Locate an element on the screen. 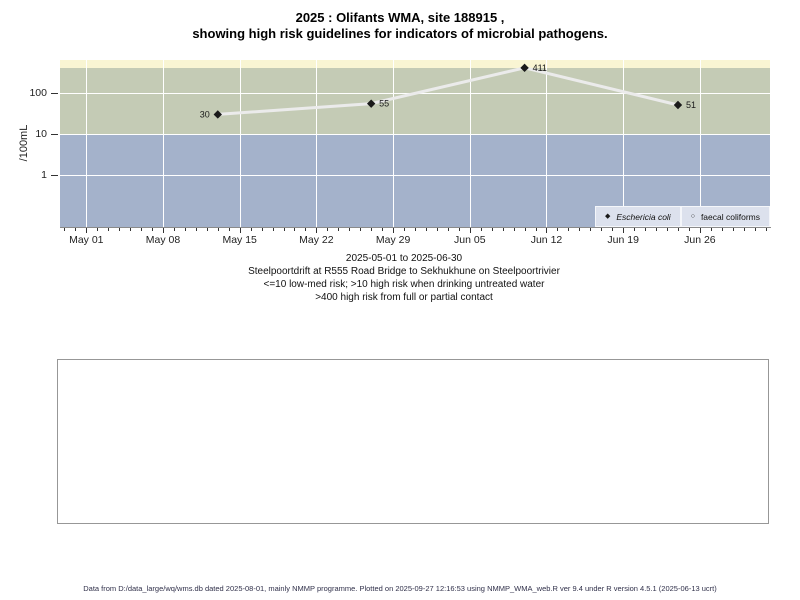  y-tick-label: 100 is located at coordinates (38, 93).